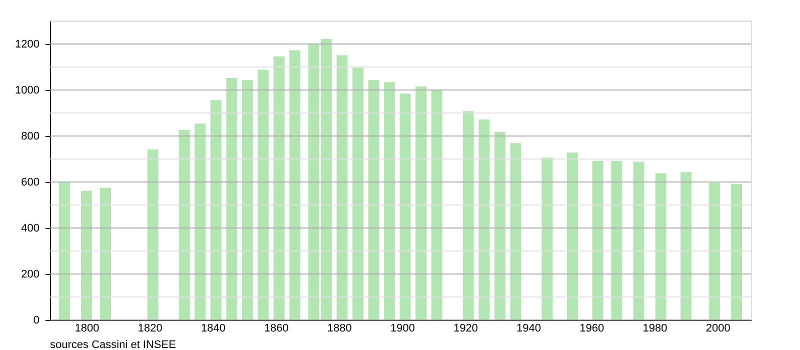  Describe the element at coordinates (27, 90) in the screenshot. I see `y-tick-label: 1000` at that location.